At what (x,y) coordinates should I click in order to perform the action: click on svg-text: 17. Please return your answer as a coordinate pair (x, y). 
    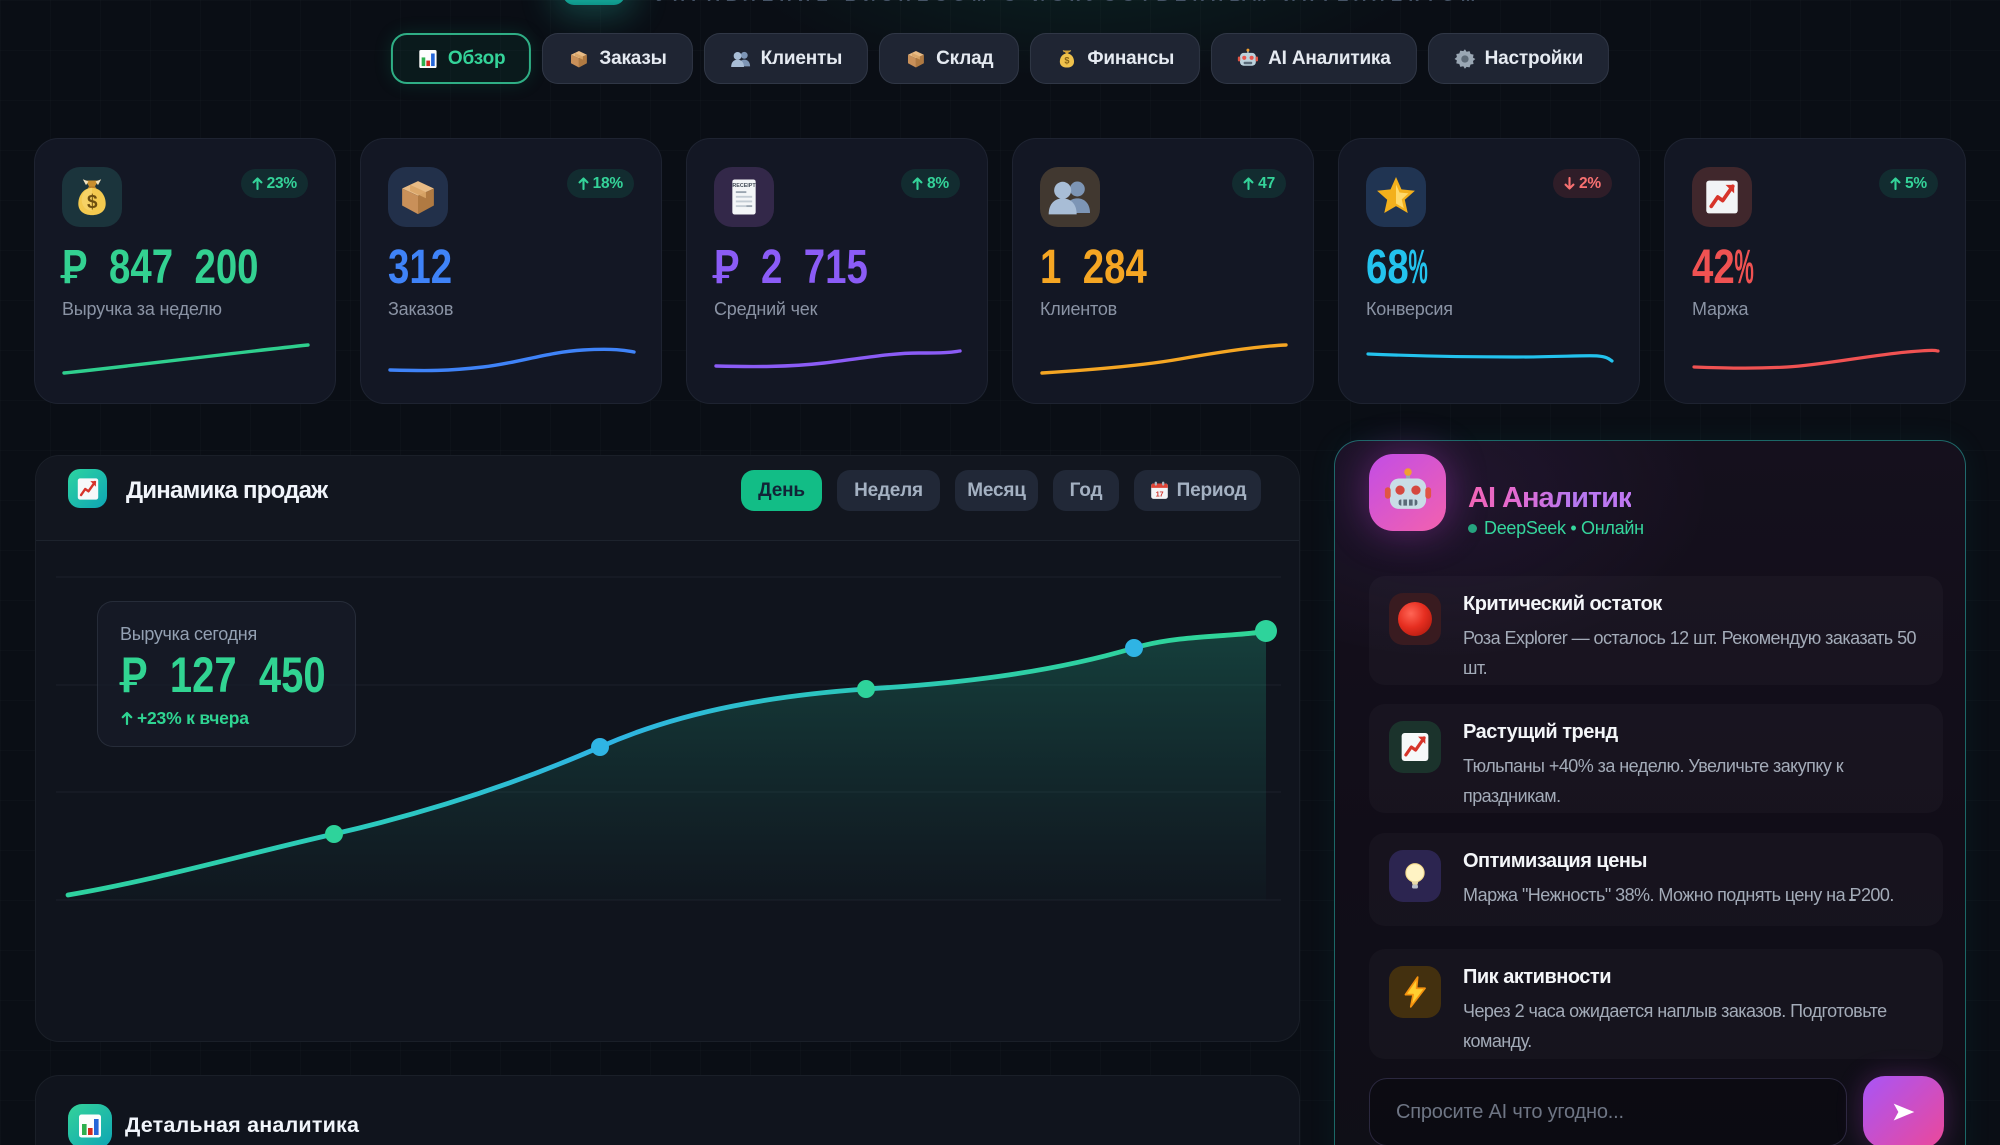
    Looking at the image, I should click on (1159, 493).